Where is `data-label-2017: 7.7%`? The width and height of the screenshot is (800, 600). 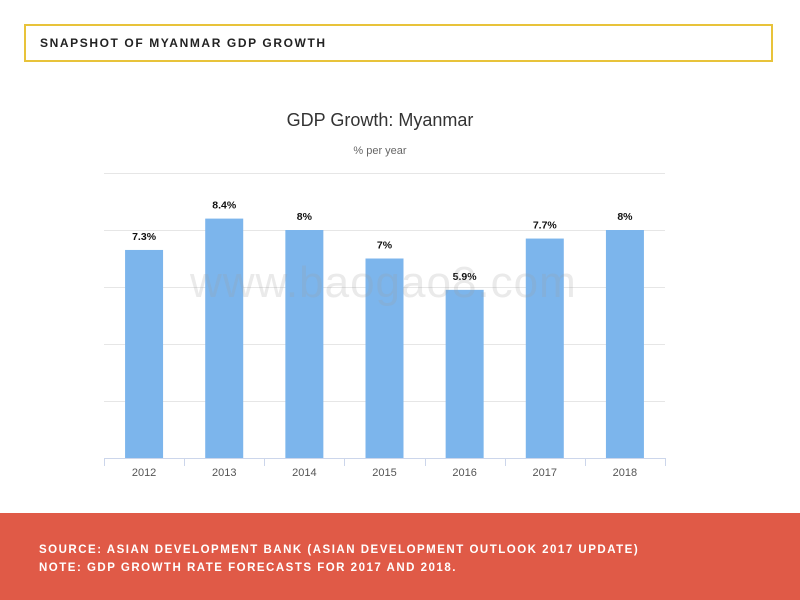
data-label-2017: 7.7% is located at coordinates (545, 226).